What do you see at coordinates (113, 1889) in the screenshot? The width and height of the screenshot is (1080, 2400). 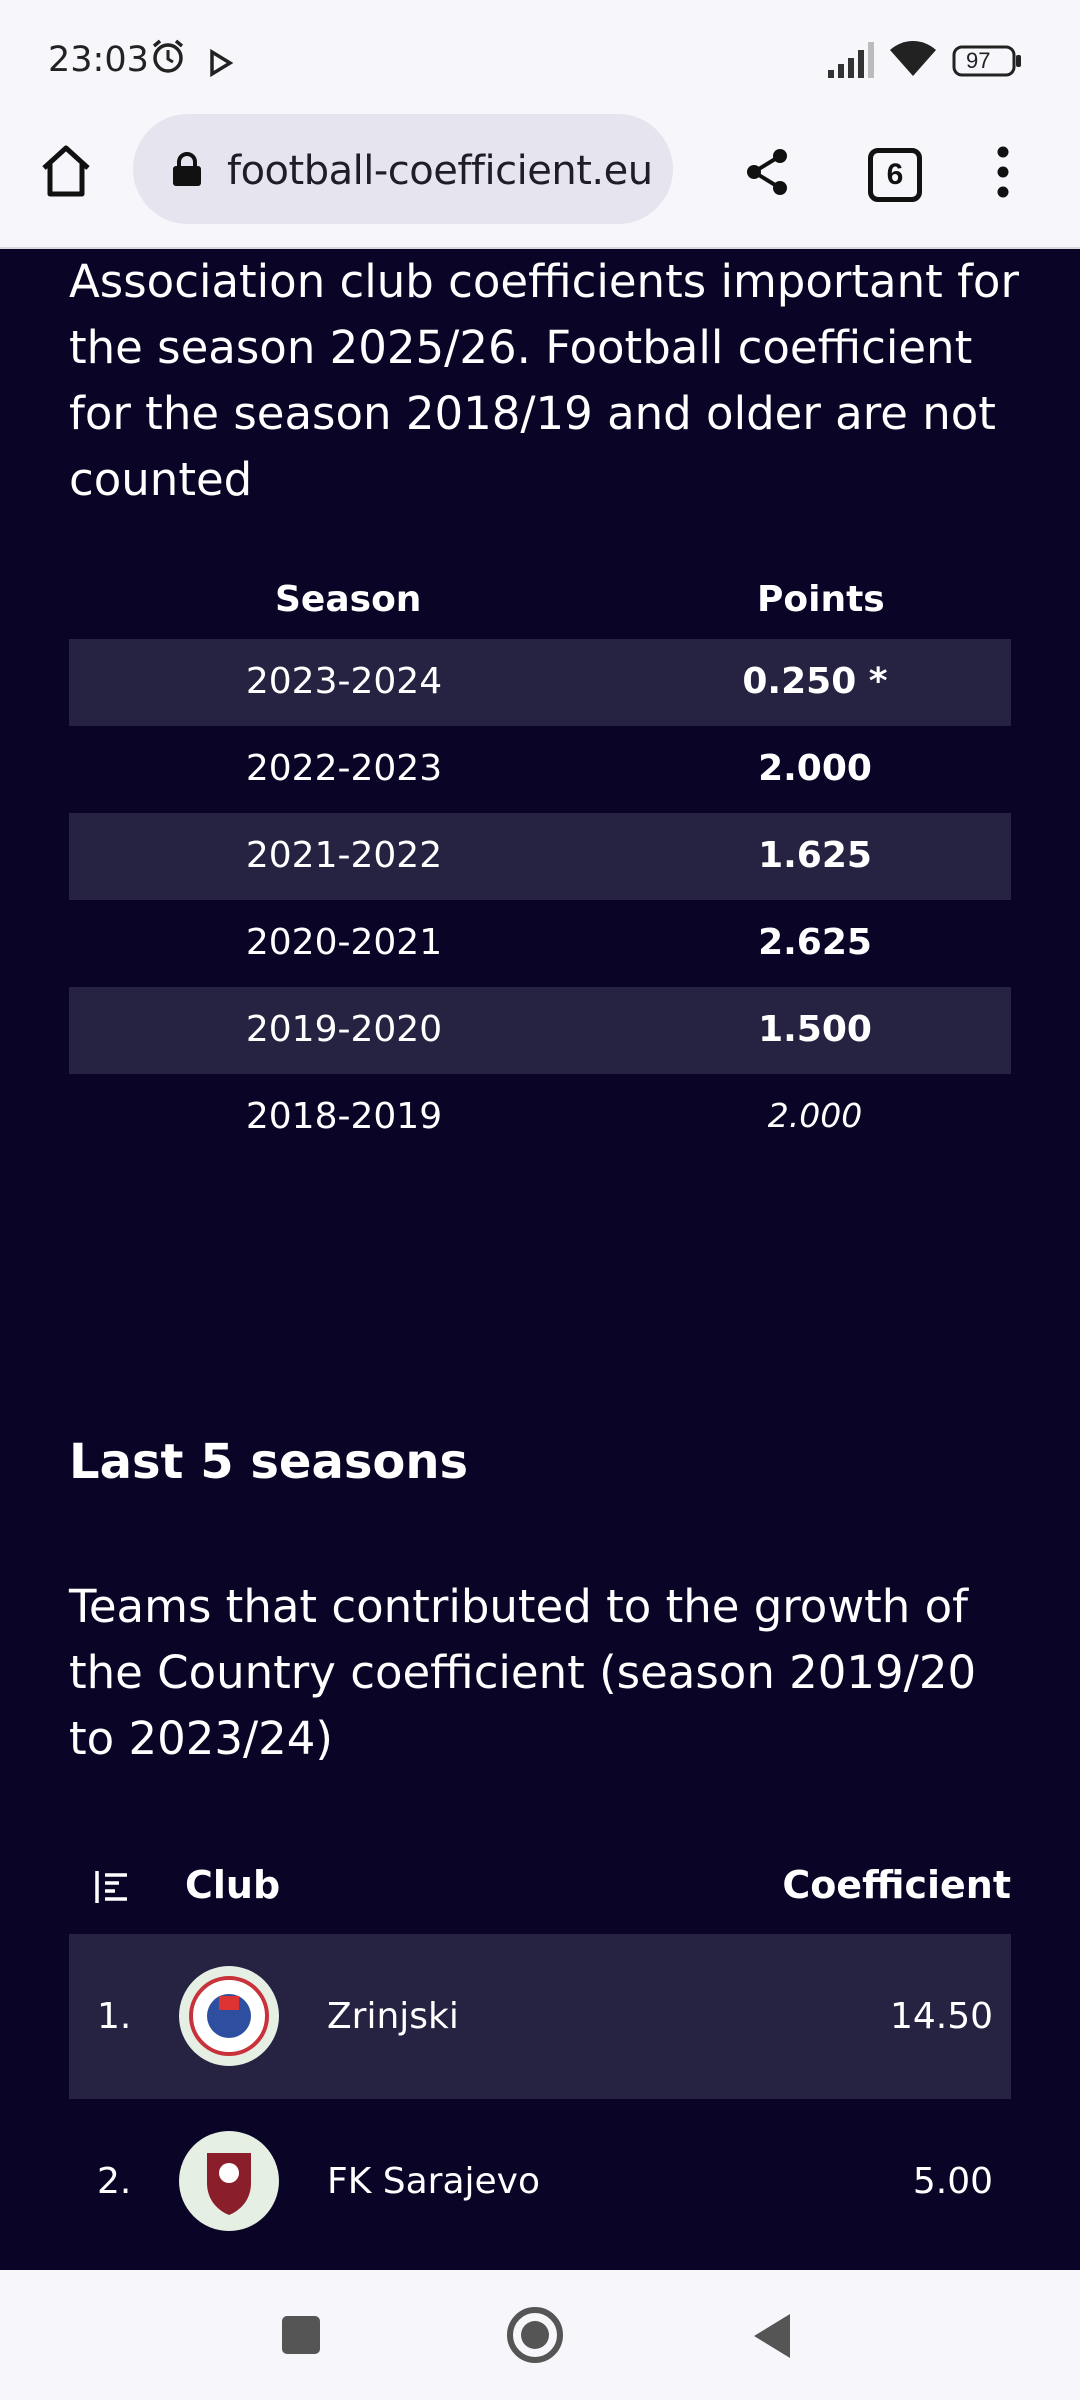 I see `sort-icon` at bounding box center [113, 1889].